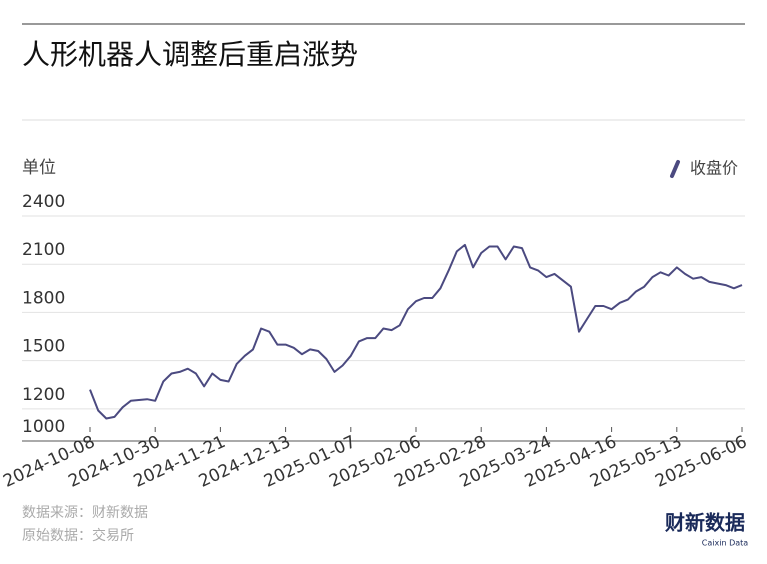 Image resolution: width=767 pixels, height=564 pixels. Describe the element at coordinates (714, 168) in the screenshot. I see `legend-label: 收盘价` at that location.